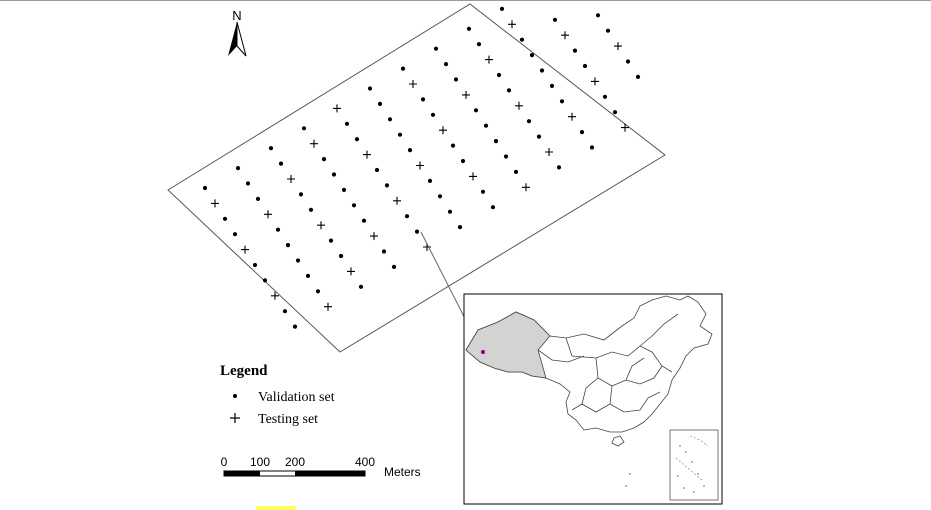 The width and height of the screenshot is (931, 510). I want to click on legend-title: Legend, so click(244, 371).